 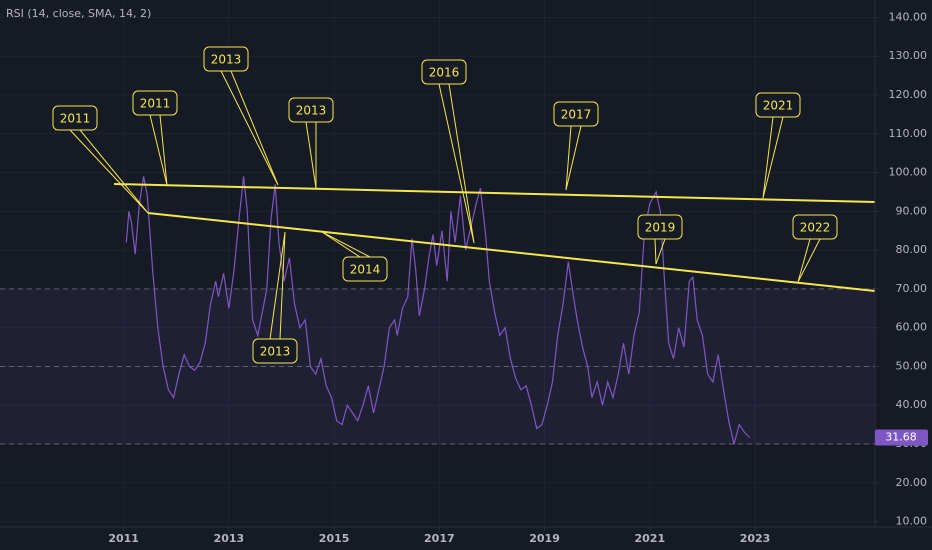 I want to click on y-tick-label: 90.00, so click(x=912, y=210).